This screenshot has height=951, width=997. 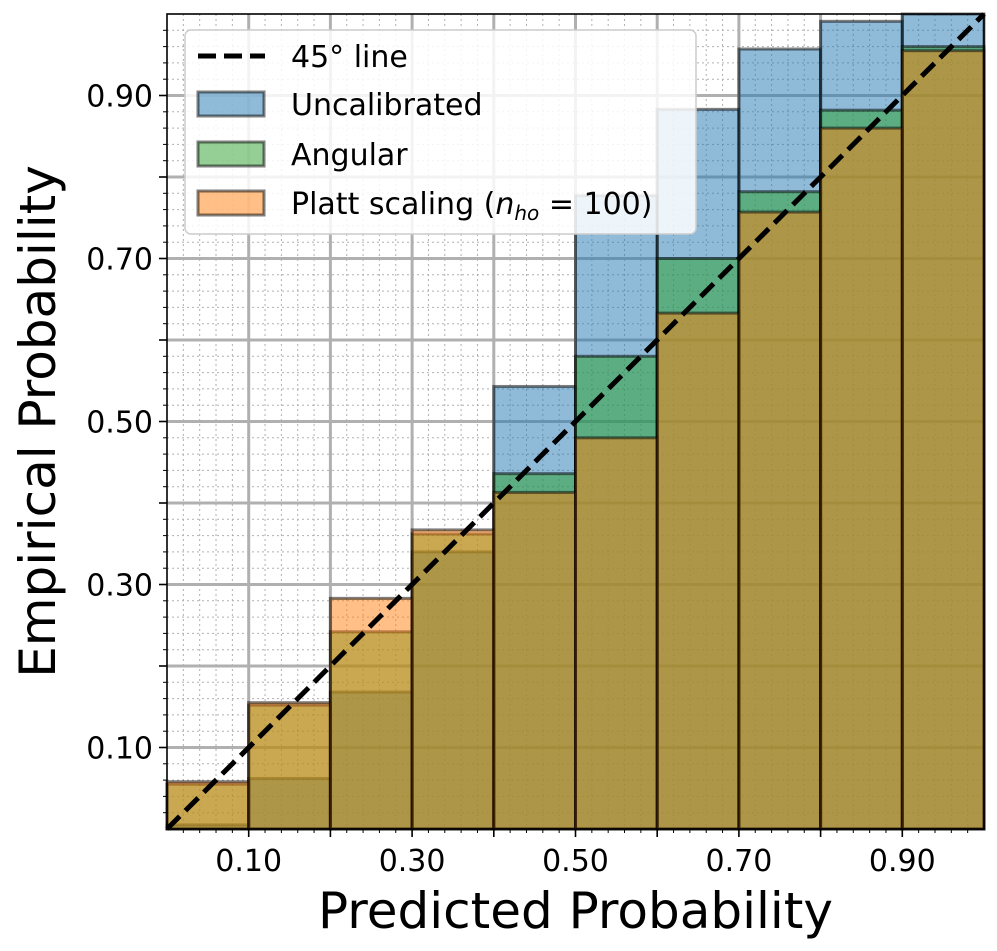 I want to click on y-tick-label: 0.50, so click(x=119, y=423).